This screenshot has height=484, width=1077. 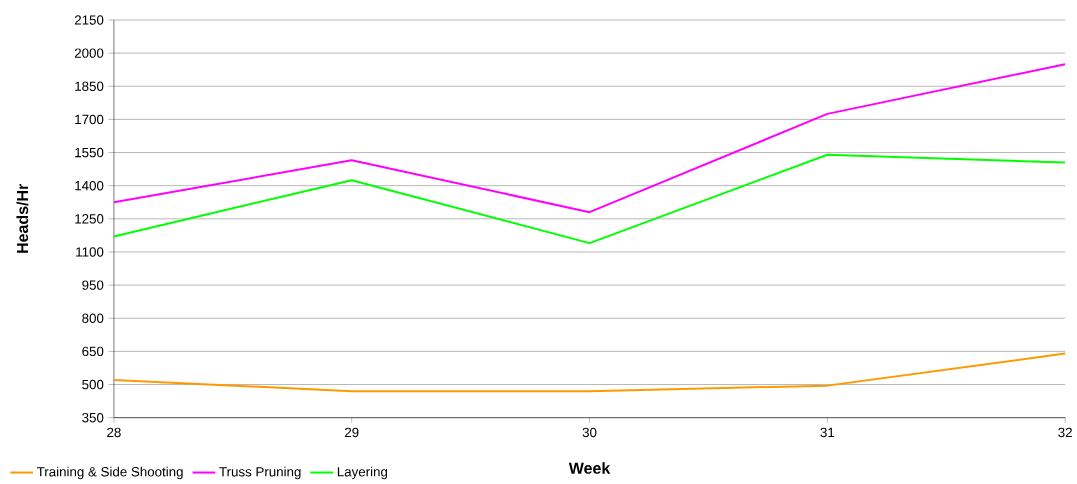 I want to click on y-tick-label: 800, so click(x=93, y=318).